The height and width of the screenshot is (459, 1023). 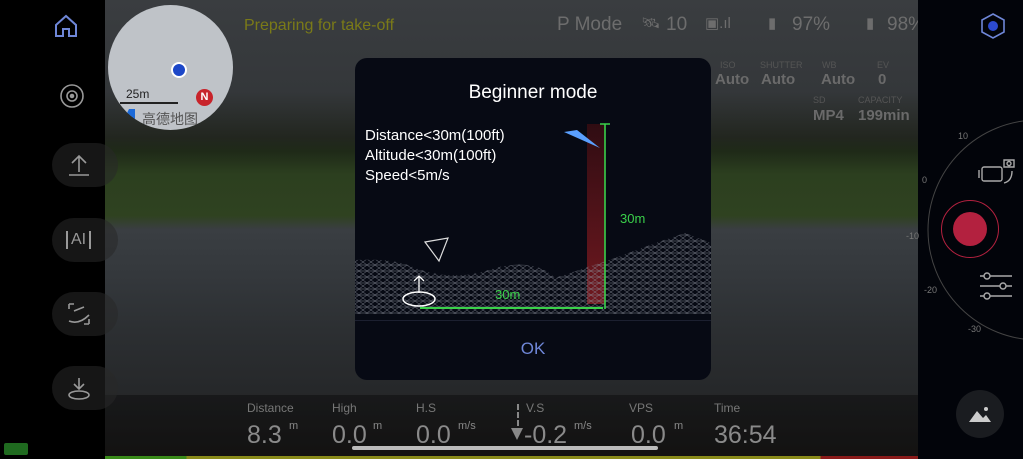 What do you see at coordinates (505, 448) in the screenshot?
I see `home-indicator-bar` at bounding box center [505, 448].